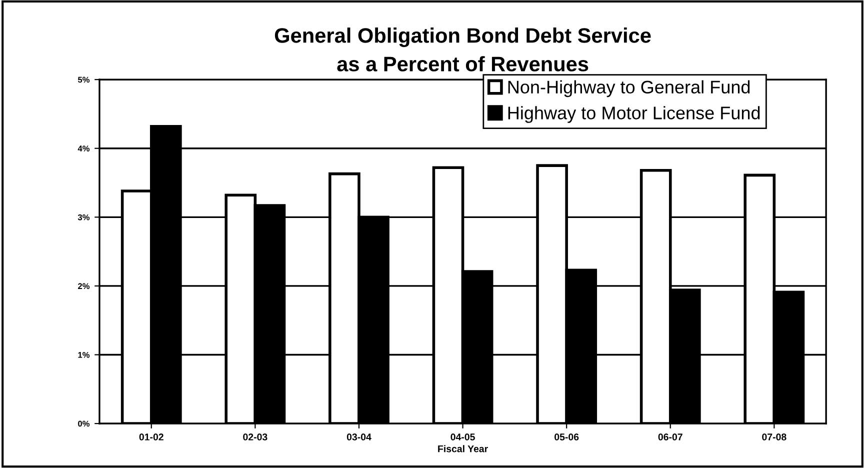 The image size is (865, 468). Describe the element at coordinates (84, 149) in the screenshot. I see `y-tick-label: 4%` at that location.